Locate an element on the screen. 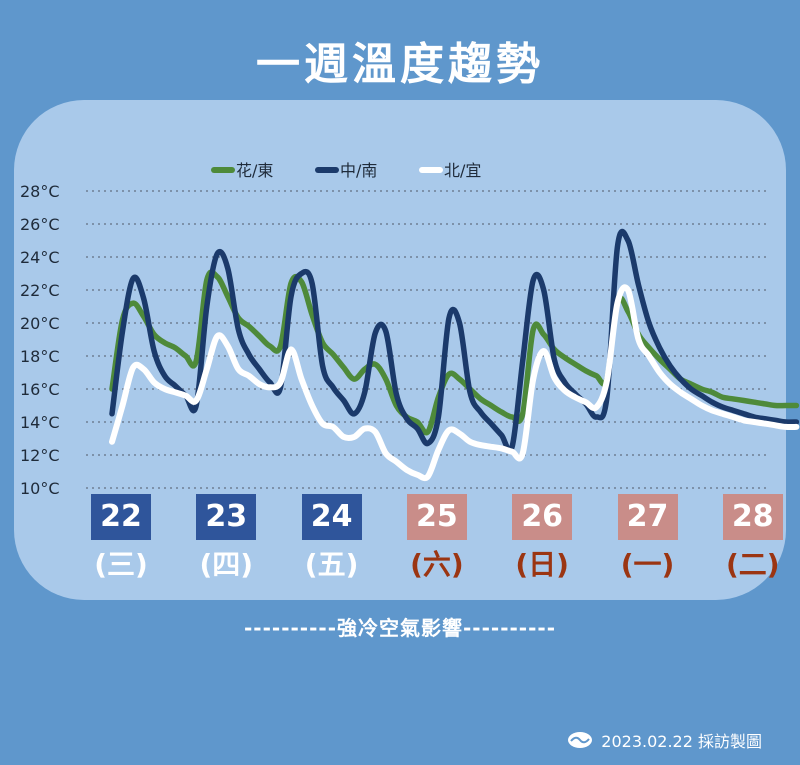  cold-air-note: ----------強冷空氣影響---------- is located at coordinates (399, 628).